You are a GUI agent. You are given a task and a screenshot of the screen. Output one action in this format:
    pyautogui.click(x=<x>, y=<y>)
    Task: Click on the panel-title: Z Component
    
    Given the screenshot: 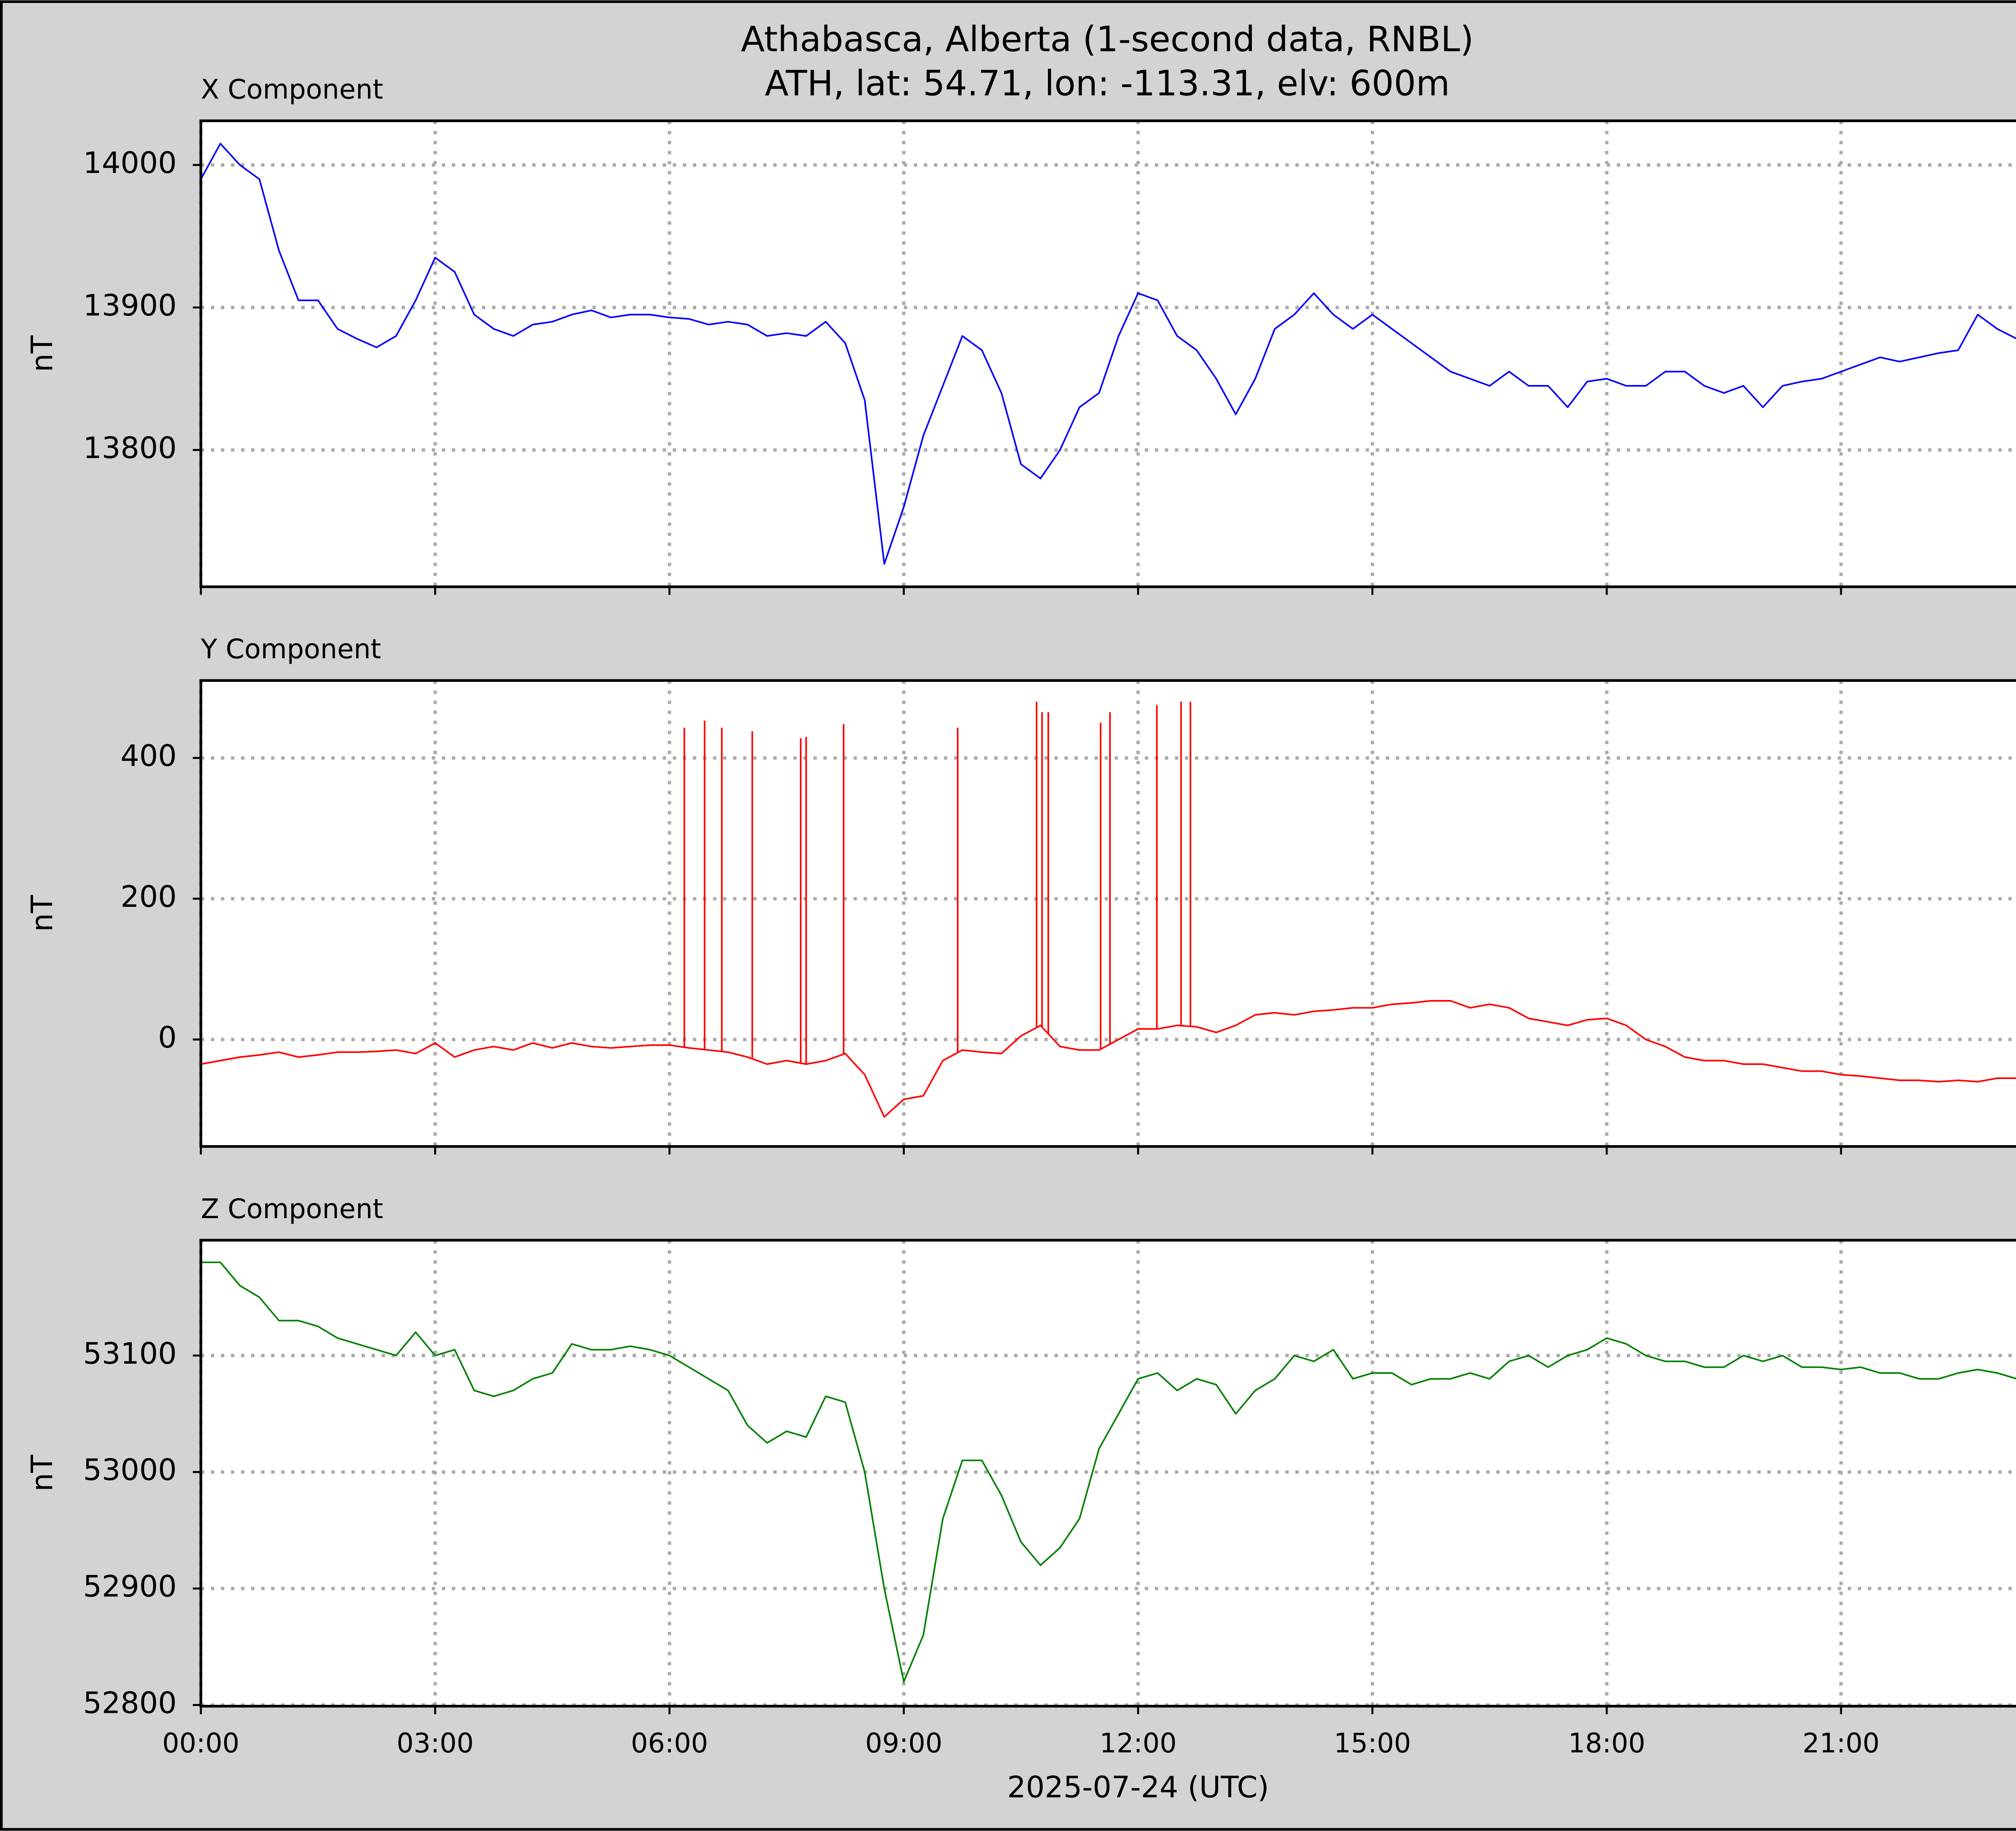 What is the action you would take?
    pyautogui.click(x=292, y=1209)
    